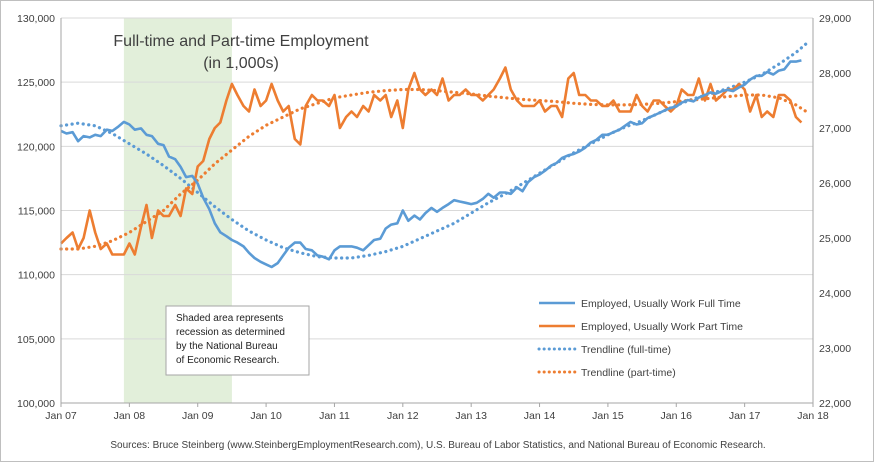 This screenshot has height=463, width=874. Describe the element at coordinates (36, 404) in the screenshot. I see `left-tick-label: 100,000` at that location.